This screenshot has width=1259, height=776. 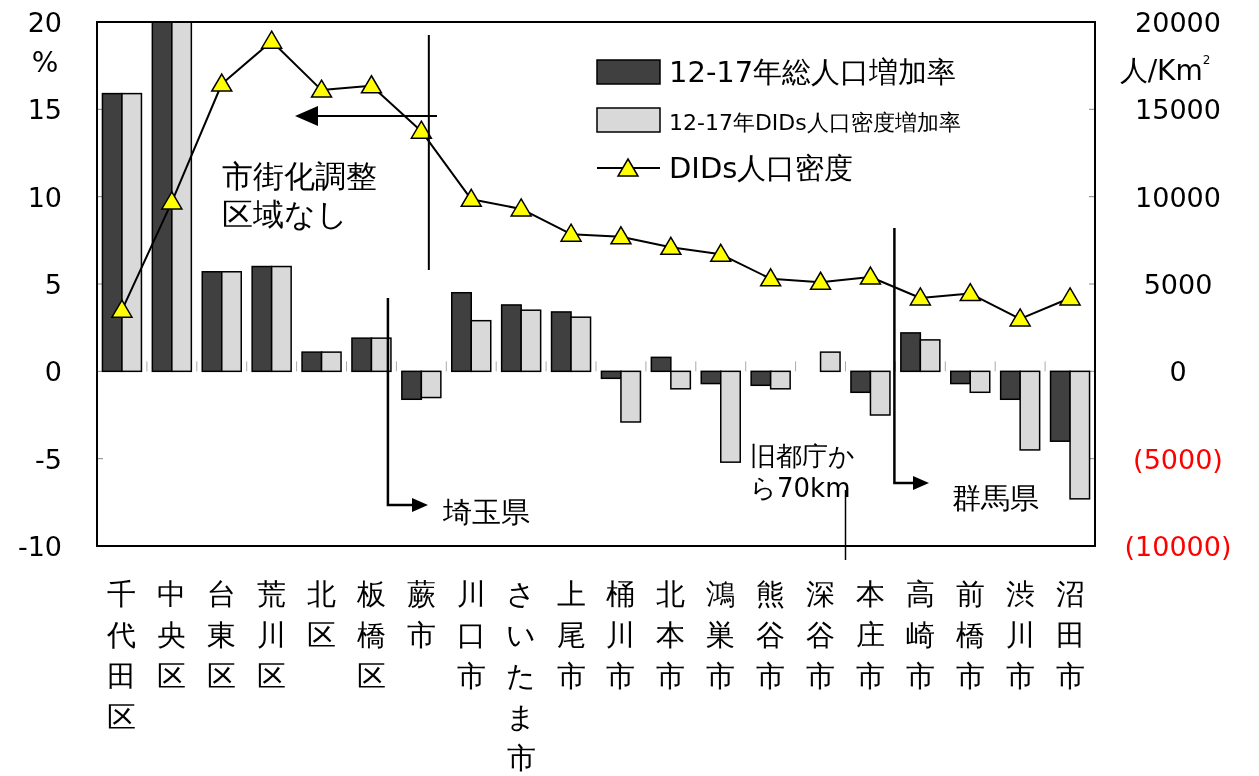 I want to click on x-tick-label: 本庄市, so click(x=870, y=635).